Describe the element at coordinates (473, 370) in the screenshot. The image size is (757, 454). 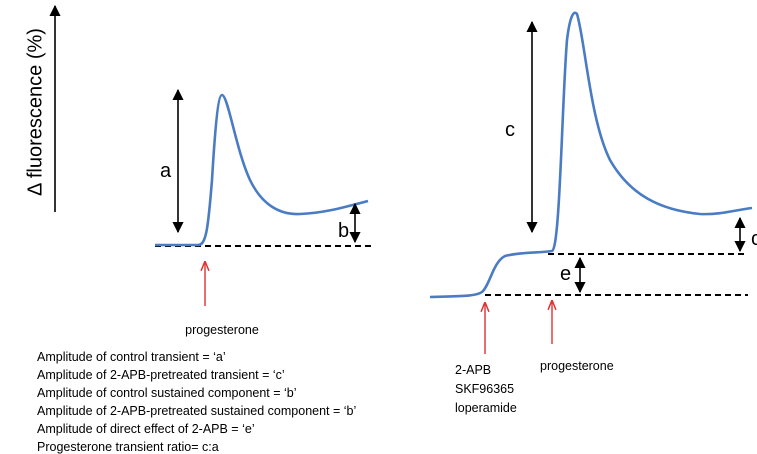
I see `stimulus-label: 2-APB` at that location.